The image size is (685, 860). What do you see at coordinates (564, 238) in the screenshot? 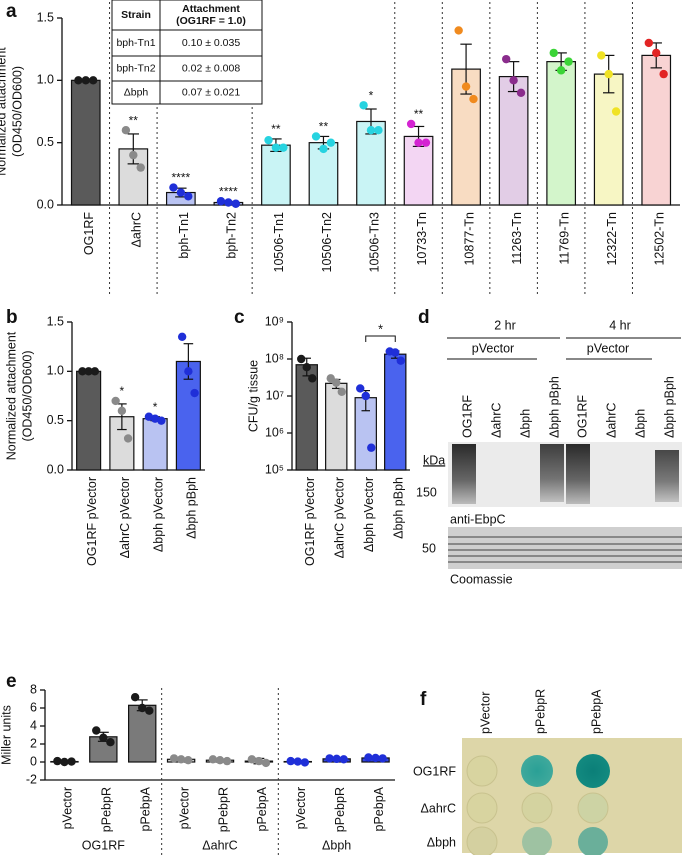
I see `x-tick-label: 11769-Tn` at bounding box center [564, 238].